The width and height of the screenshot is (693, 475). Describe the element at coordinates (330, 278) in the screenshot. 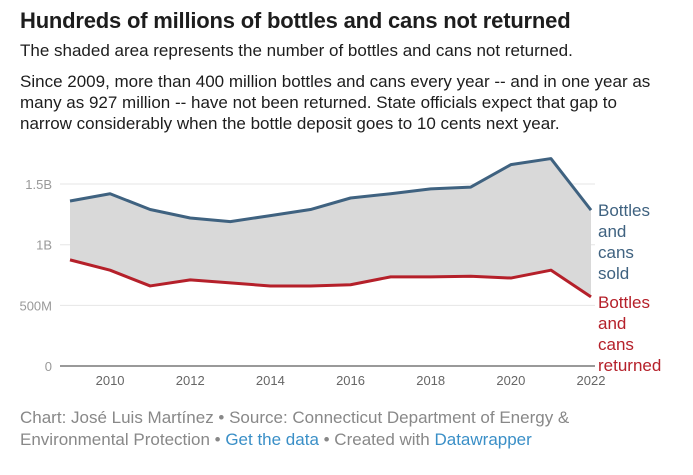

I see `returned-line` at that location.